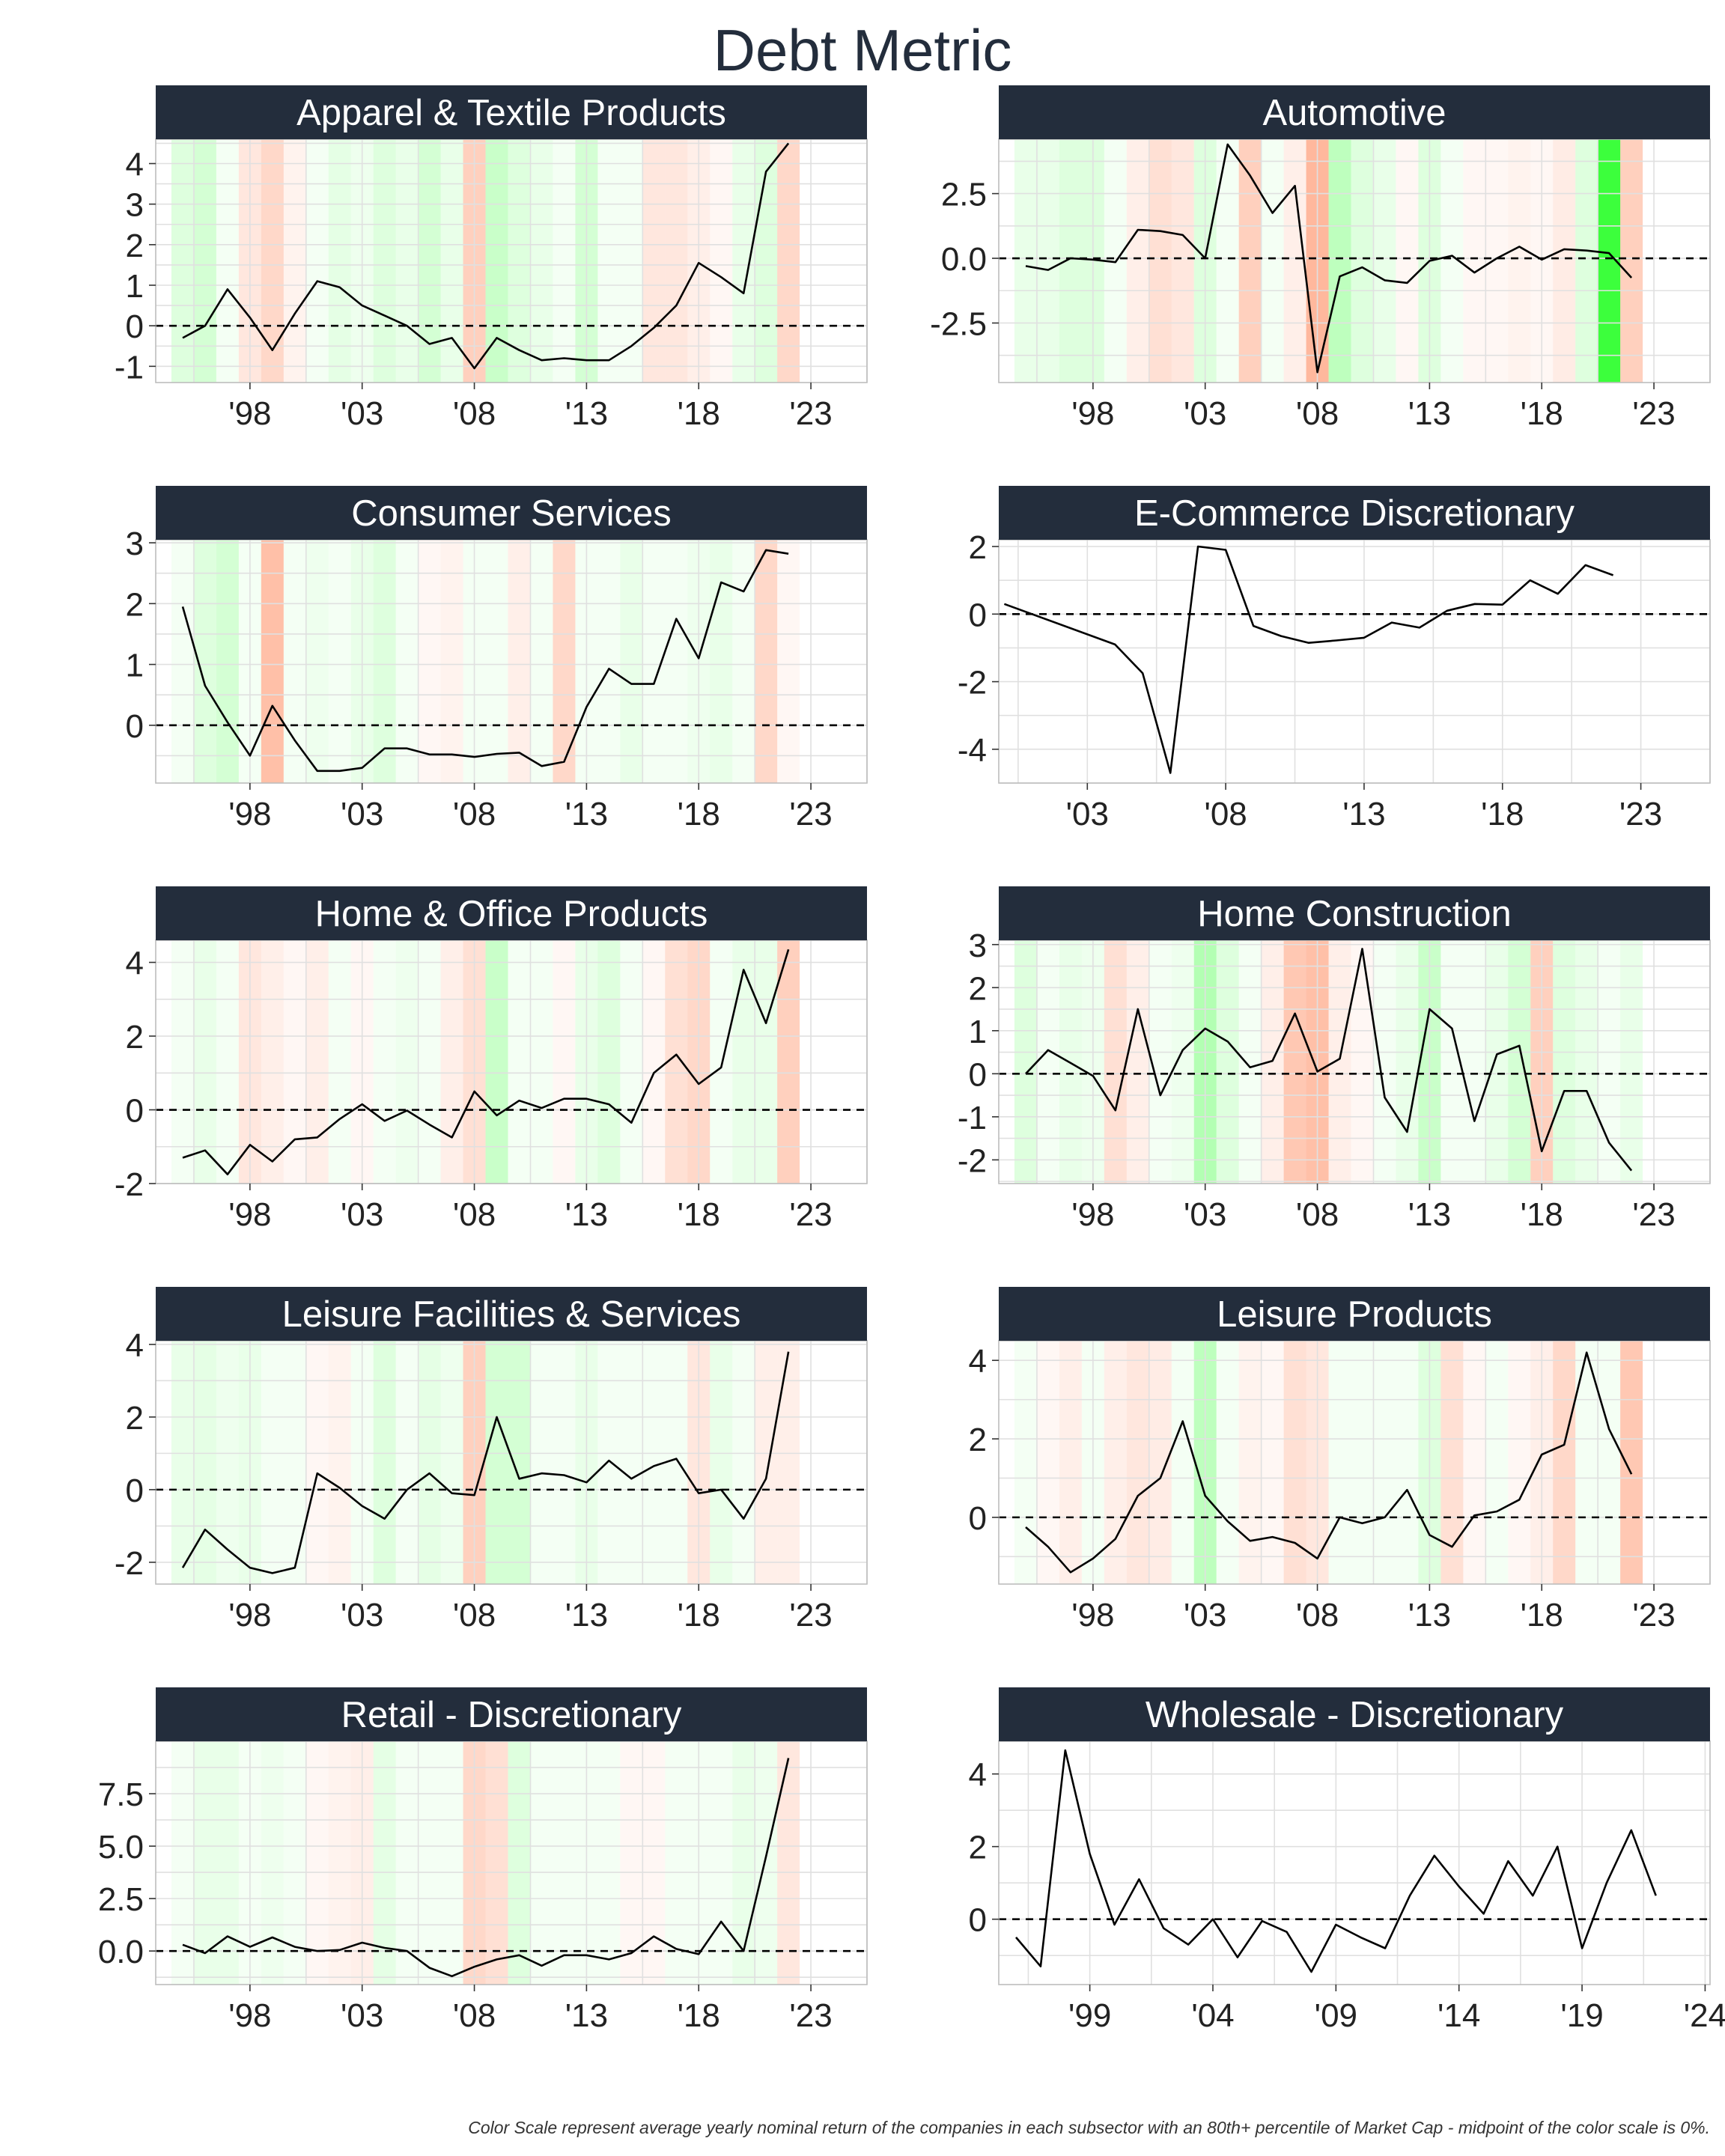 This screenshot has width=1725, height=2156. What do you see at coordinates (1406, 1489) in the screenshot?
I see `data-point-2012` at bounding box center [1406, 1489].